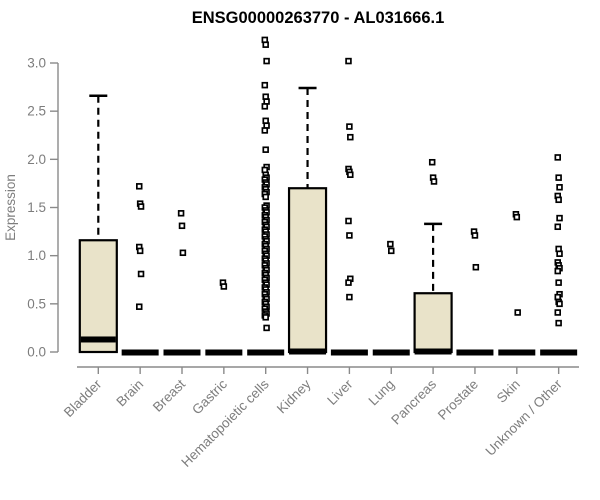 The image size is (600, 500). Describe the element at coordinates (508, 391) in the screenshot. I see `x-tick-label: Skin` at that location.